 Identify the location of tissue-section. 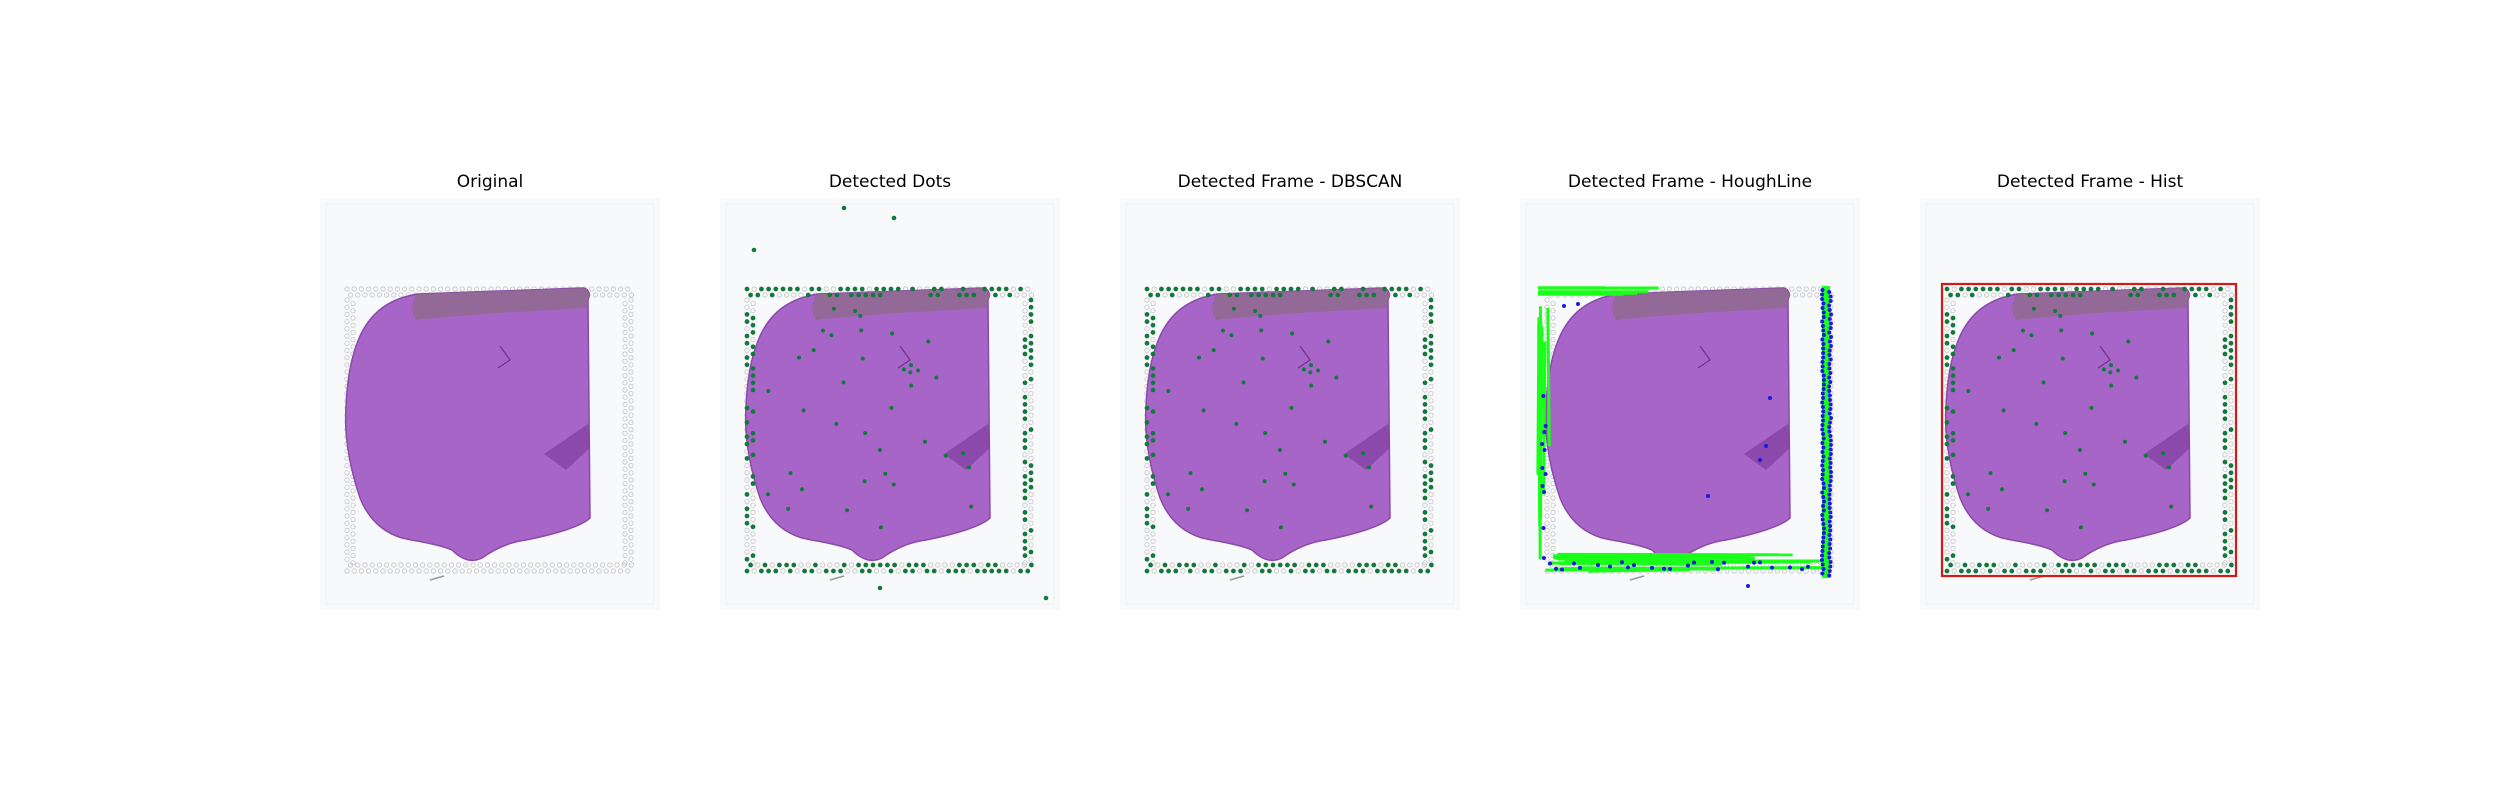
(1267, 424).